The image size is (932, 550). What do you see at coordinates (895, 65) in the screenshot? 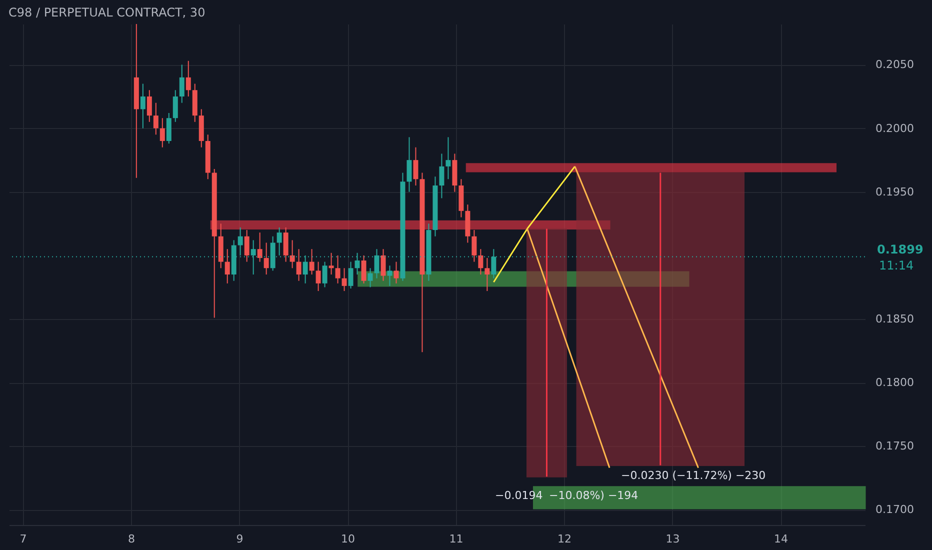
I see `y-tick-label: 0.2050` at bounding box center [895, 65].